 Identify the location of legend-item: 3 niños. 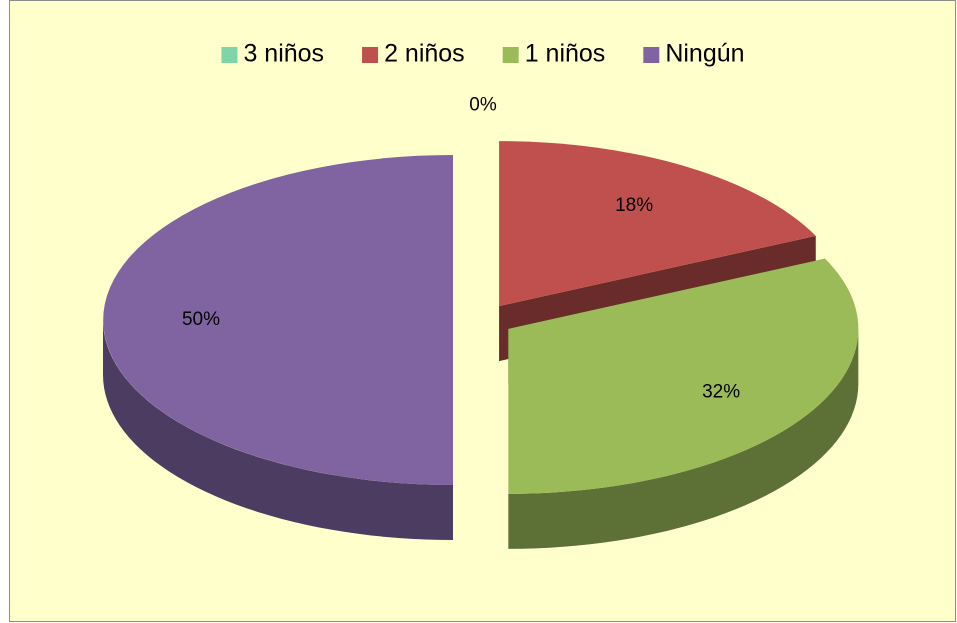
(272, 54).